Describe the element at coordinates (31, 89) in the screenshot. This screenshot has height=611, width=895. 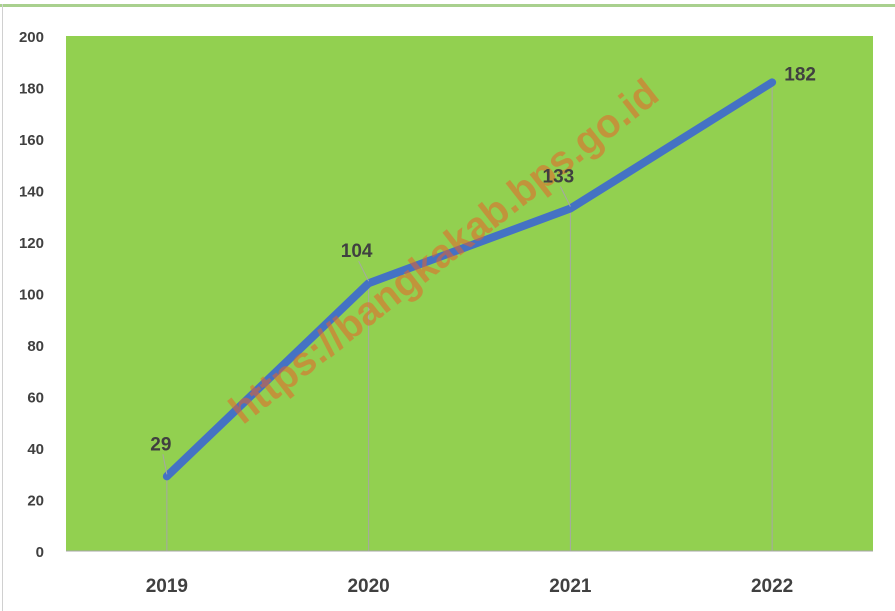
I see `y-tick-label: 180` at that location.